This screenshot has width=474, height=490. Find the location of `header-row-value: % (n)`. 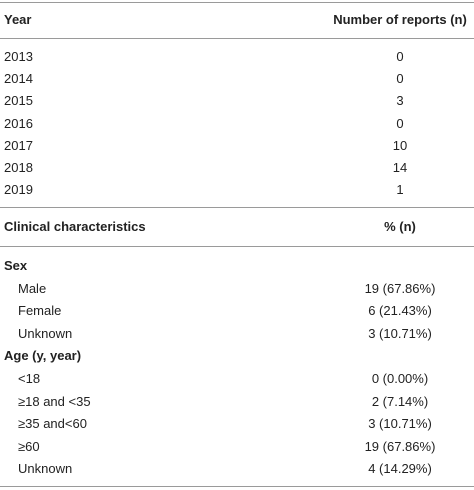

header-row-value: % (n) is located at coordinates (400, 226).